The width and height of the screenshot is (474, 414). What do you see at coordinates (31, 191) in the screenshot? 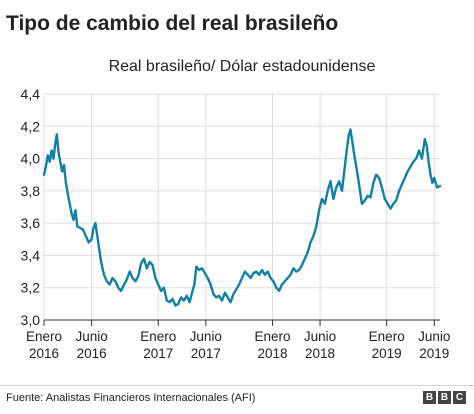
I see `y-tick-label: 3,8` at bounding box center [31, 191].